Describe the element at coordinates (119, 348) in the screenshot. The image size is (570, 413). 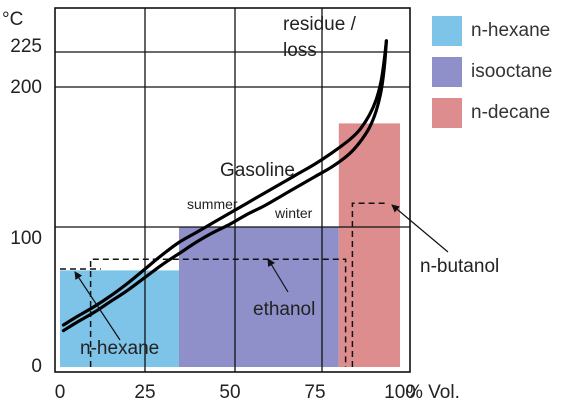
I see `annotation-n-hexane: n-hexane` at that location.